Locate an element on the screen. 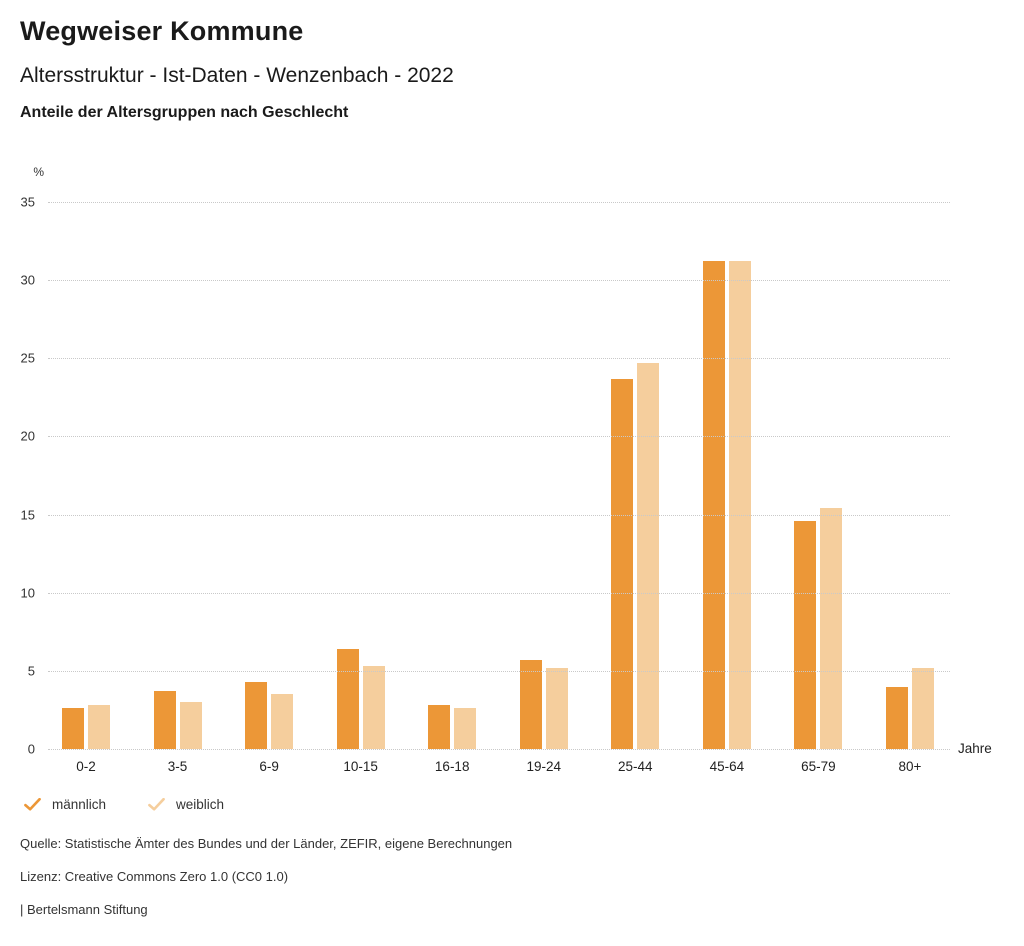  y-axis-unit-label: % is located at coordinates (38, 172).